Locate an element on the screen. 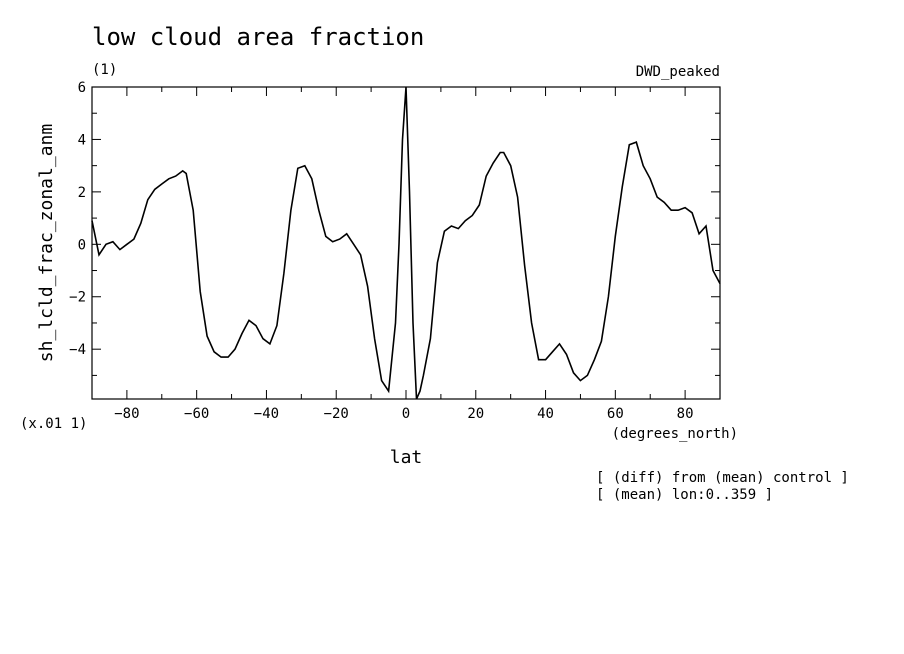 This screenshot has width=904, height=654. y-tick-label: 2 is located at coordinates (82, 193).